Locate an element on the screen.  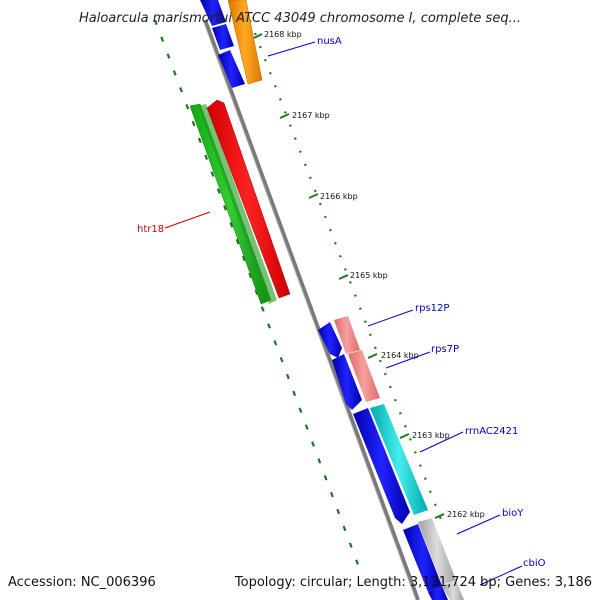
leader-htr18 is located at coordinates (187, 220).